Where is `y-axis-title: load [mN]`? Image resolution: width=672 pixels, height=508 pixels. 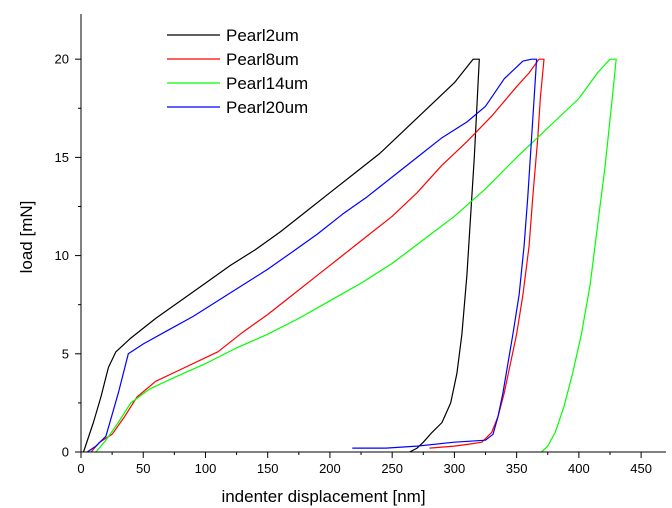 y-axis-title: load [mN] is located at coordinates (26, 237).